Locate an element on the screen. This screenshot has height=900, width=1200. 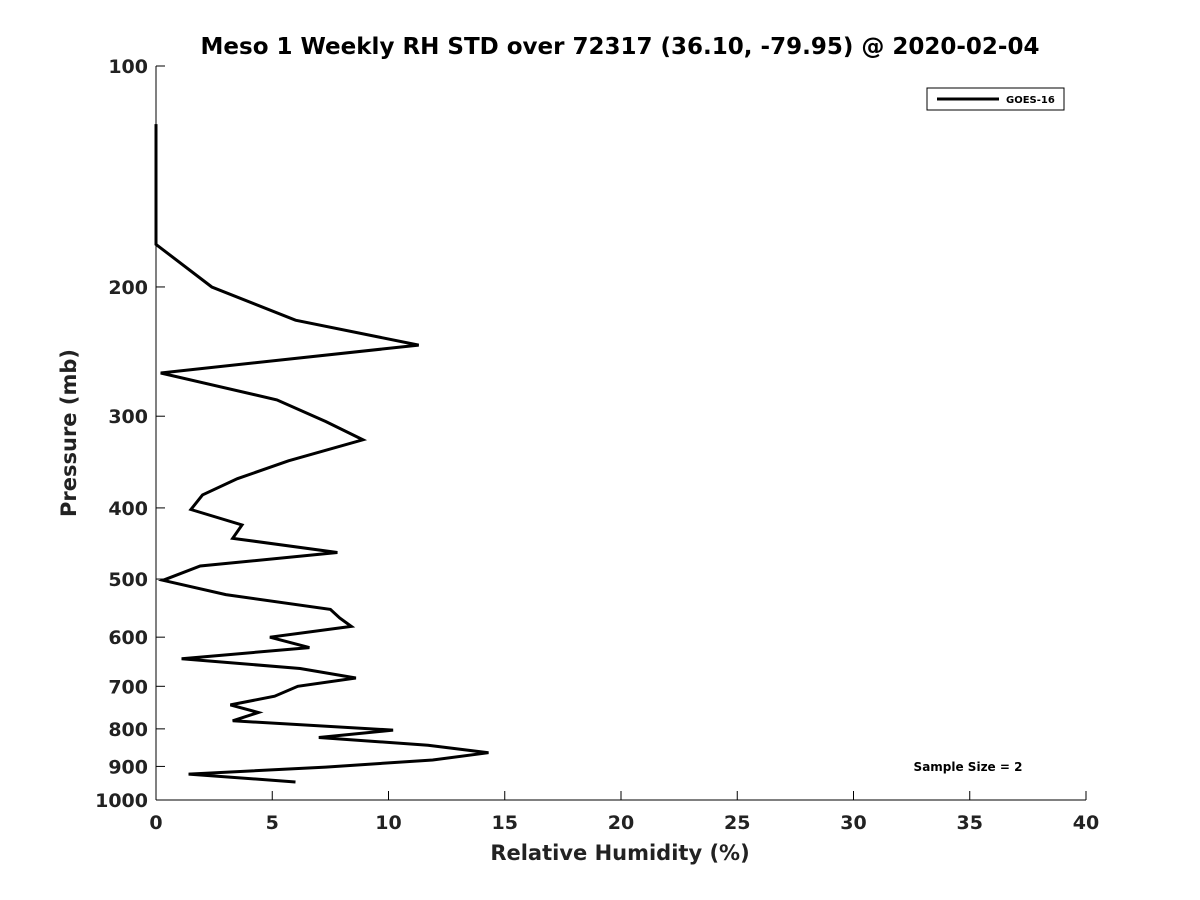
x-axis-title: Relative Humidity (%) is located at coordinates (619, 853).